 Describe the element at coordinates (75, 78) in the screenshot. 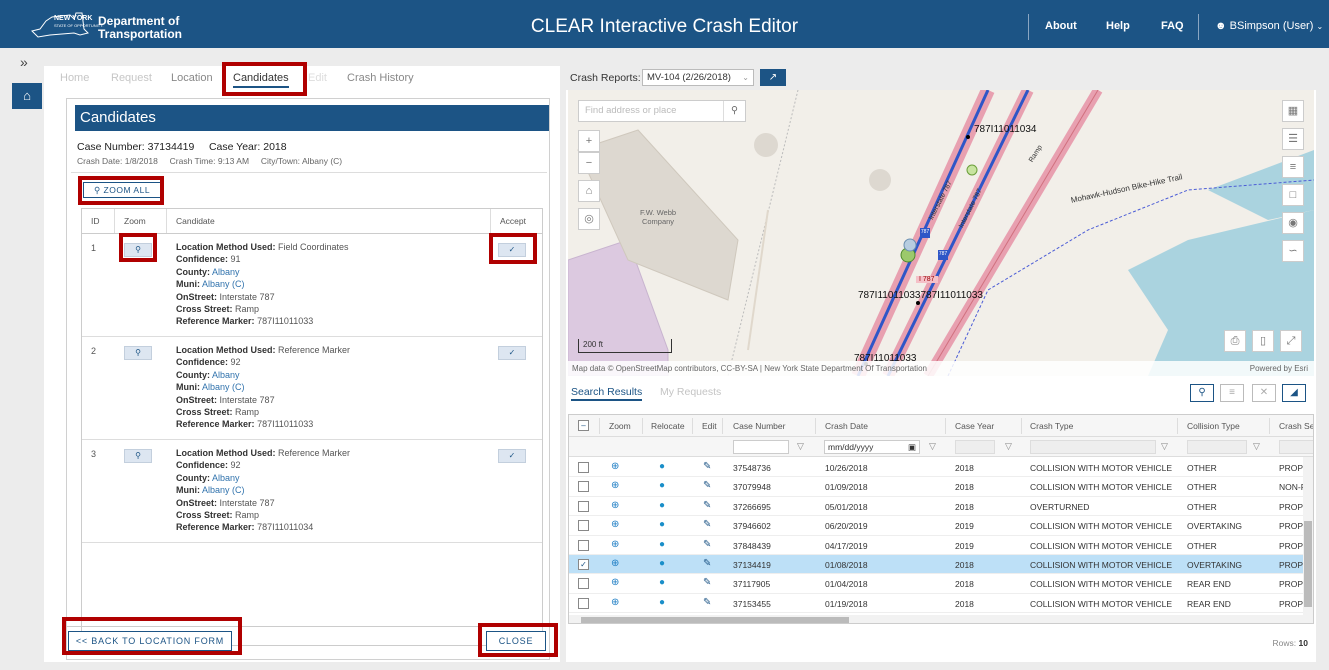

I see `tab-home: Home` at that location.